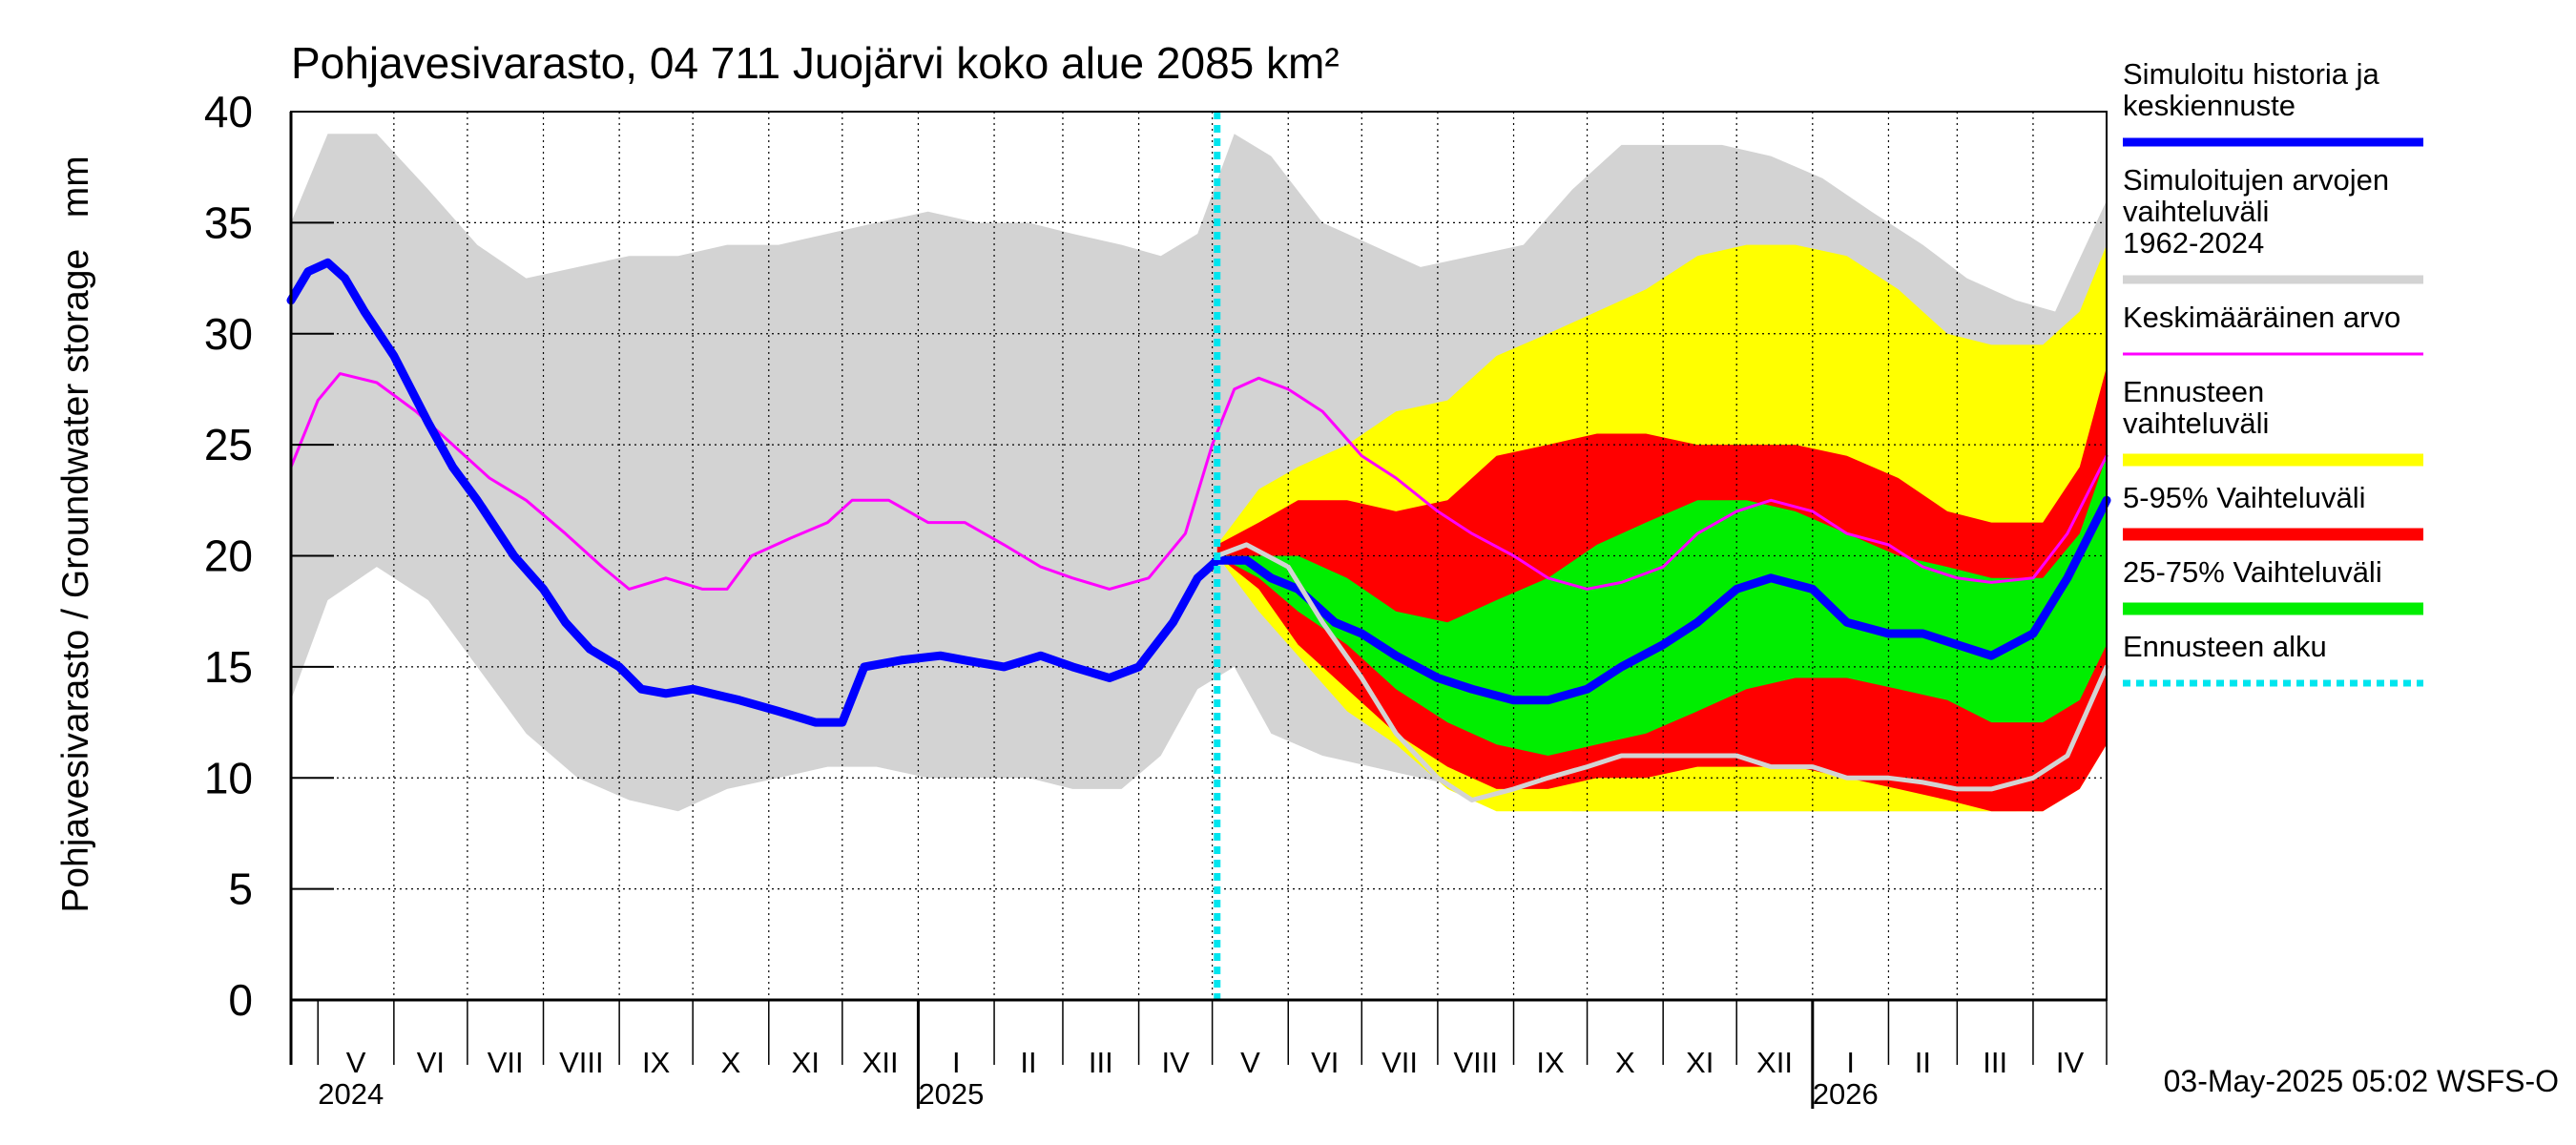  What do you see at coordinates (2361, 1081) in the screenshot?
I see `timestamp-footer: 03-May-2025 05:02 WSFS-O` at bounding box center [2361, 1081].